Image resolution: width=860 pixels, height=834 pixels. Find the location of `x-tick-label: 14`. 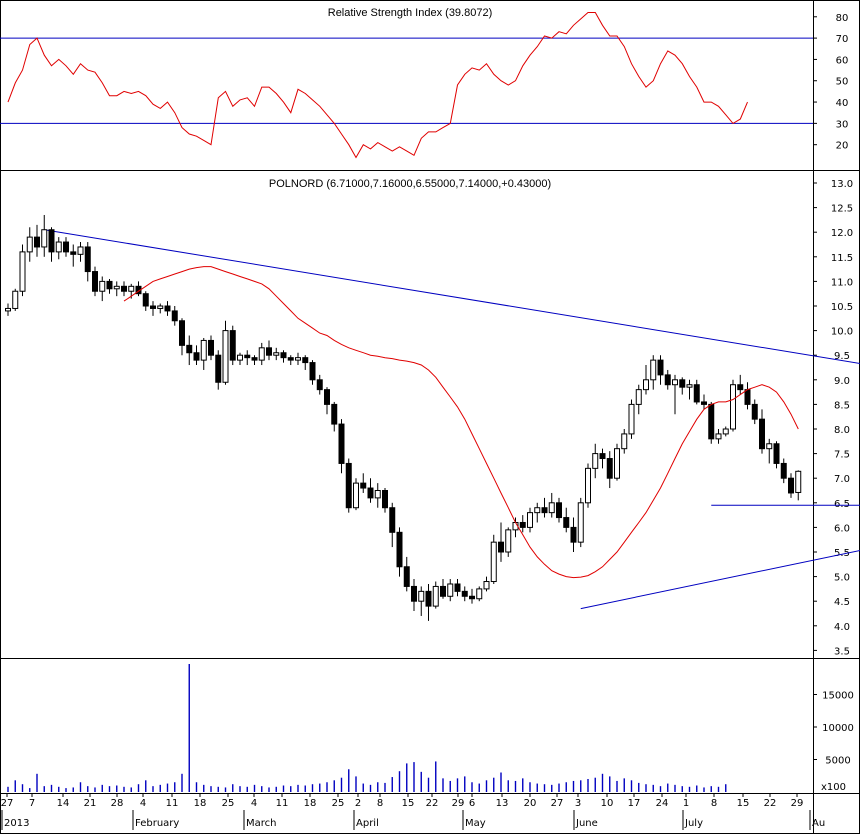

x-tick-label: 14 is located at coordinates (63, 803).